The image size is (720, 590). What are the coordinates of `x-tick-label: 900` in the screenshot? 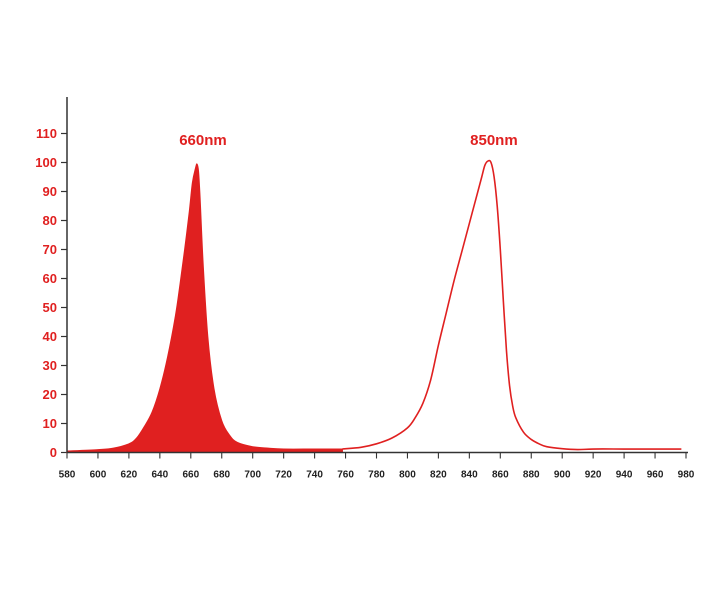 It's located at (562, 475).